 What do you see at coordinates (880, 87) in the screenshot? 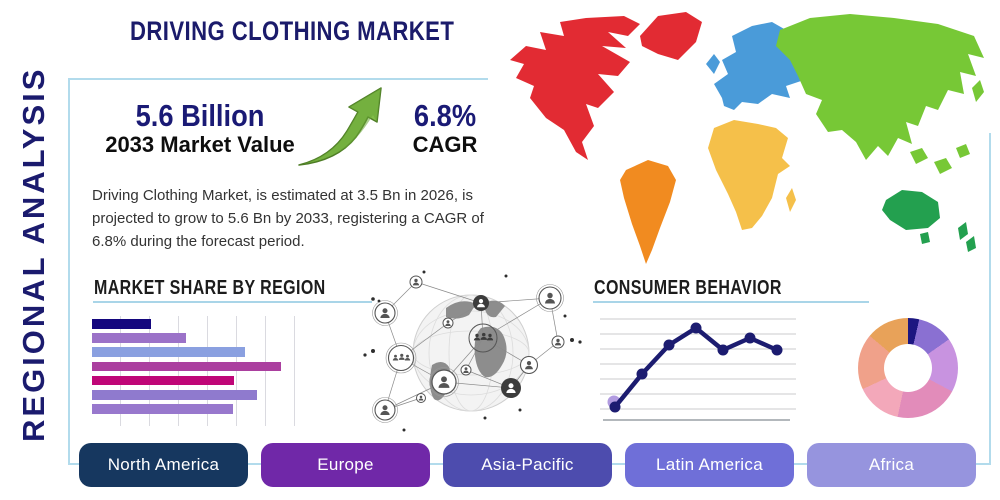
I see `map-asia` at bounding box center [880, 87].